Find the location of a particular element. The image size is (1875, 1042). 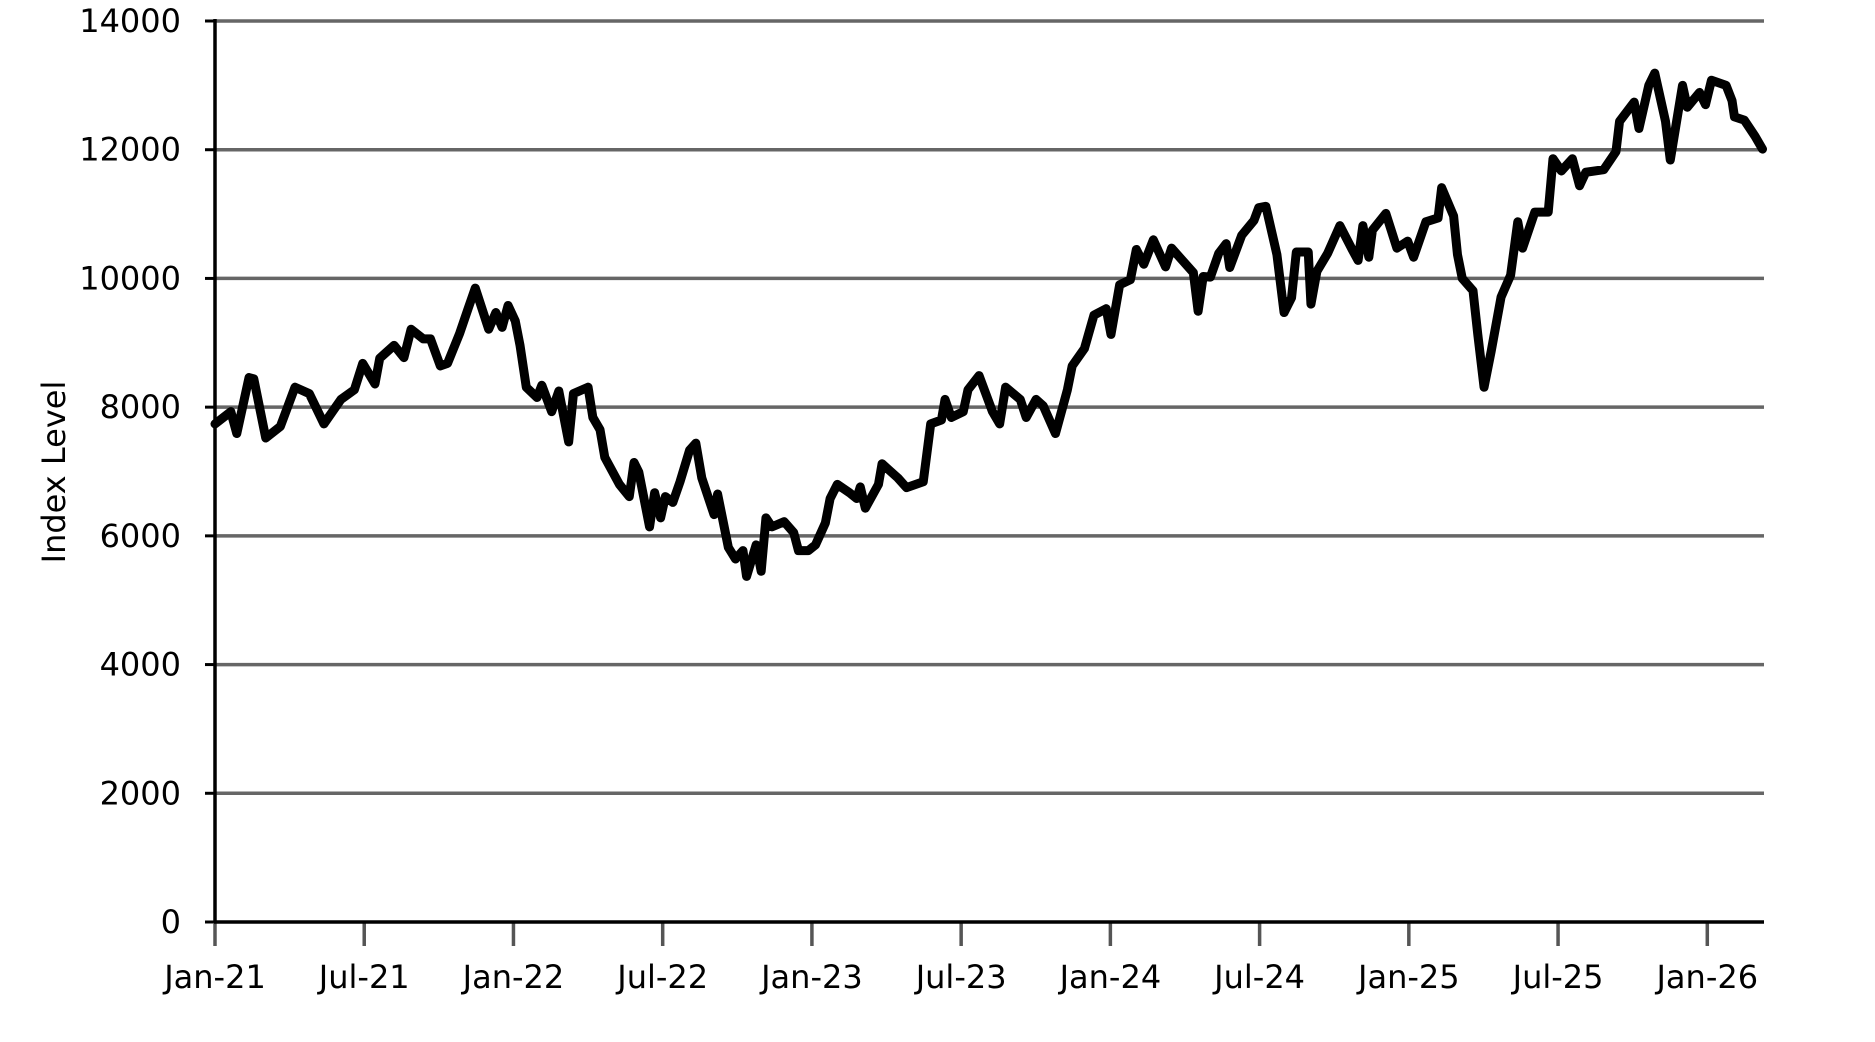

x-tick-label: Jul-23 is located at coordinates (960, 977).